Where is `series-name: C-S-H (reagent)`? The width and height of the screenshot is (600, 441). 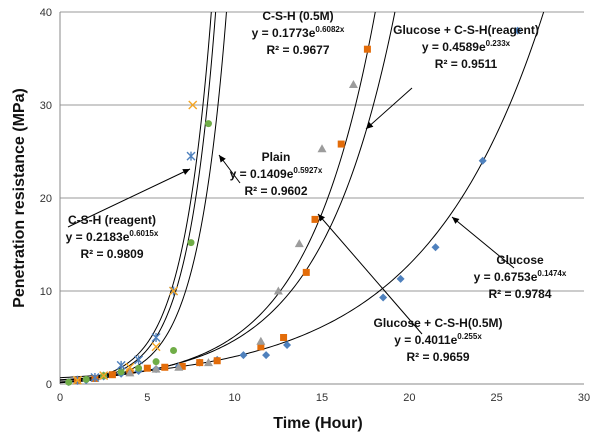 series-name: C-S-H (reagent) is located at coordinates (112, 220).